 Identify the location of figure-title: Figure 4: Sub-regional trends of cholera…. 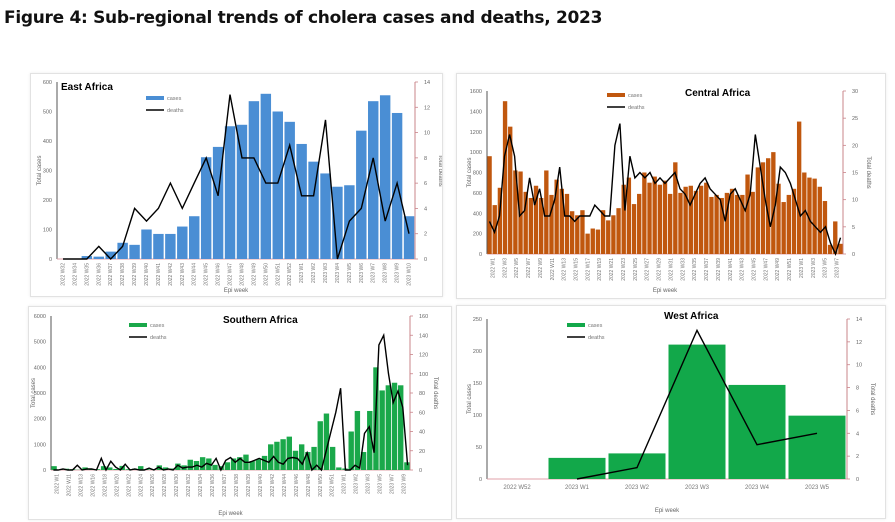
(303, 18).